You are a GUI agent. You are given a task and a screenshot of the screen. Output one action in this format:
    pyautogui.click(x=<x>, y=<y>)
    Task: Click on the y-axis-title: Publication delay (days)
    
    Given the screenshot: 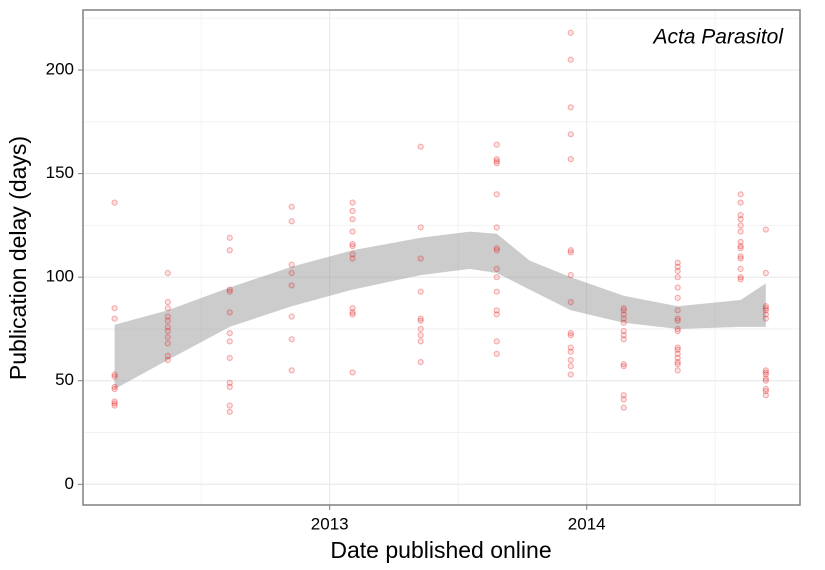 What is the action you would take?
    pyautogui.click(x=18, y=258)
    